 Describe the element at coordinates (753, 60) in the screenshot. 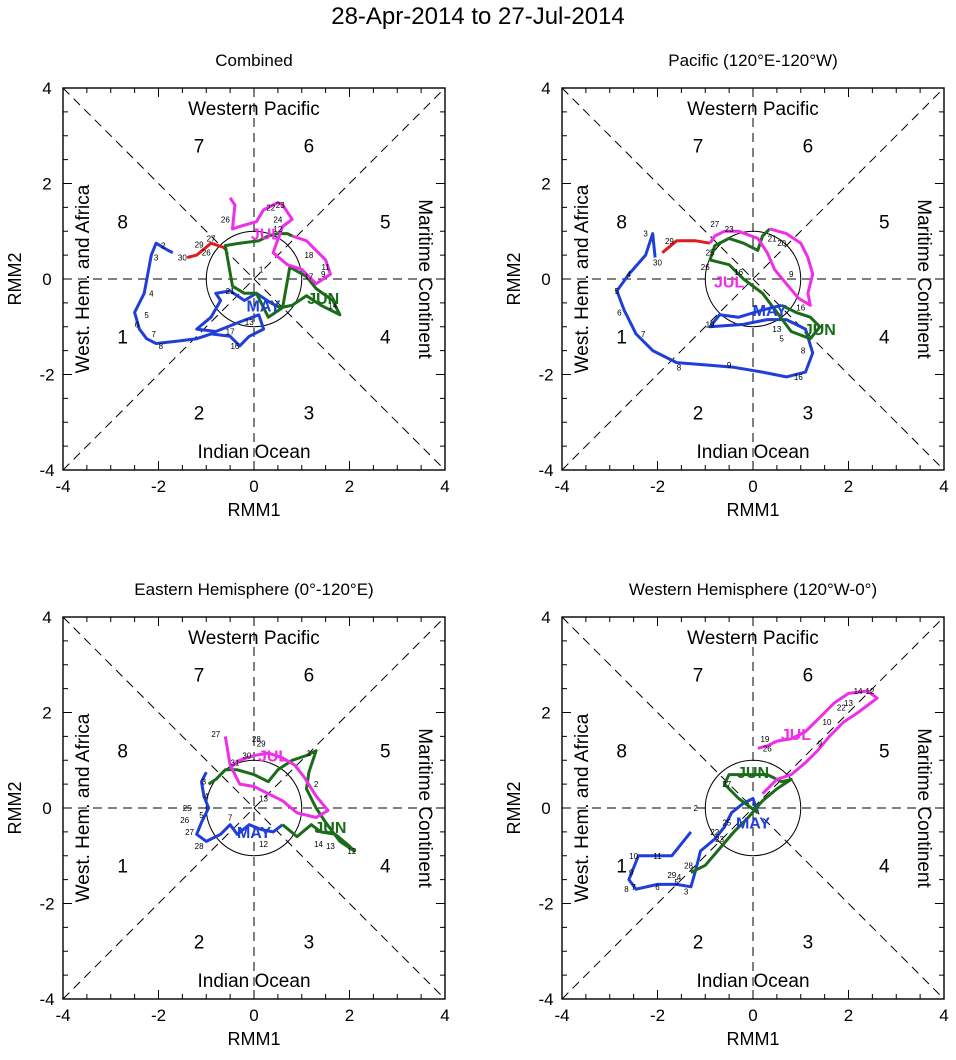

I see `panel-title: Pacific (120°E-120°W)` at that location.